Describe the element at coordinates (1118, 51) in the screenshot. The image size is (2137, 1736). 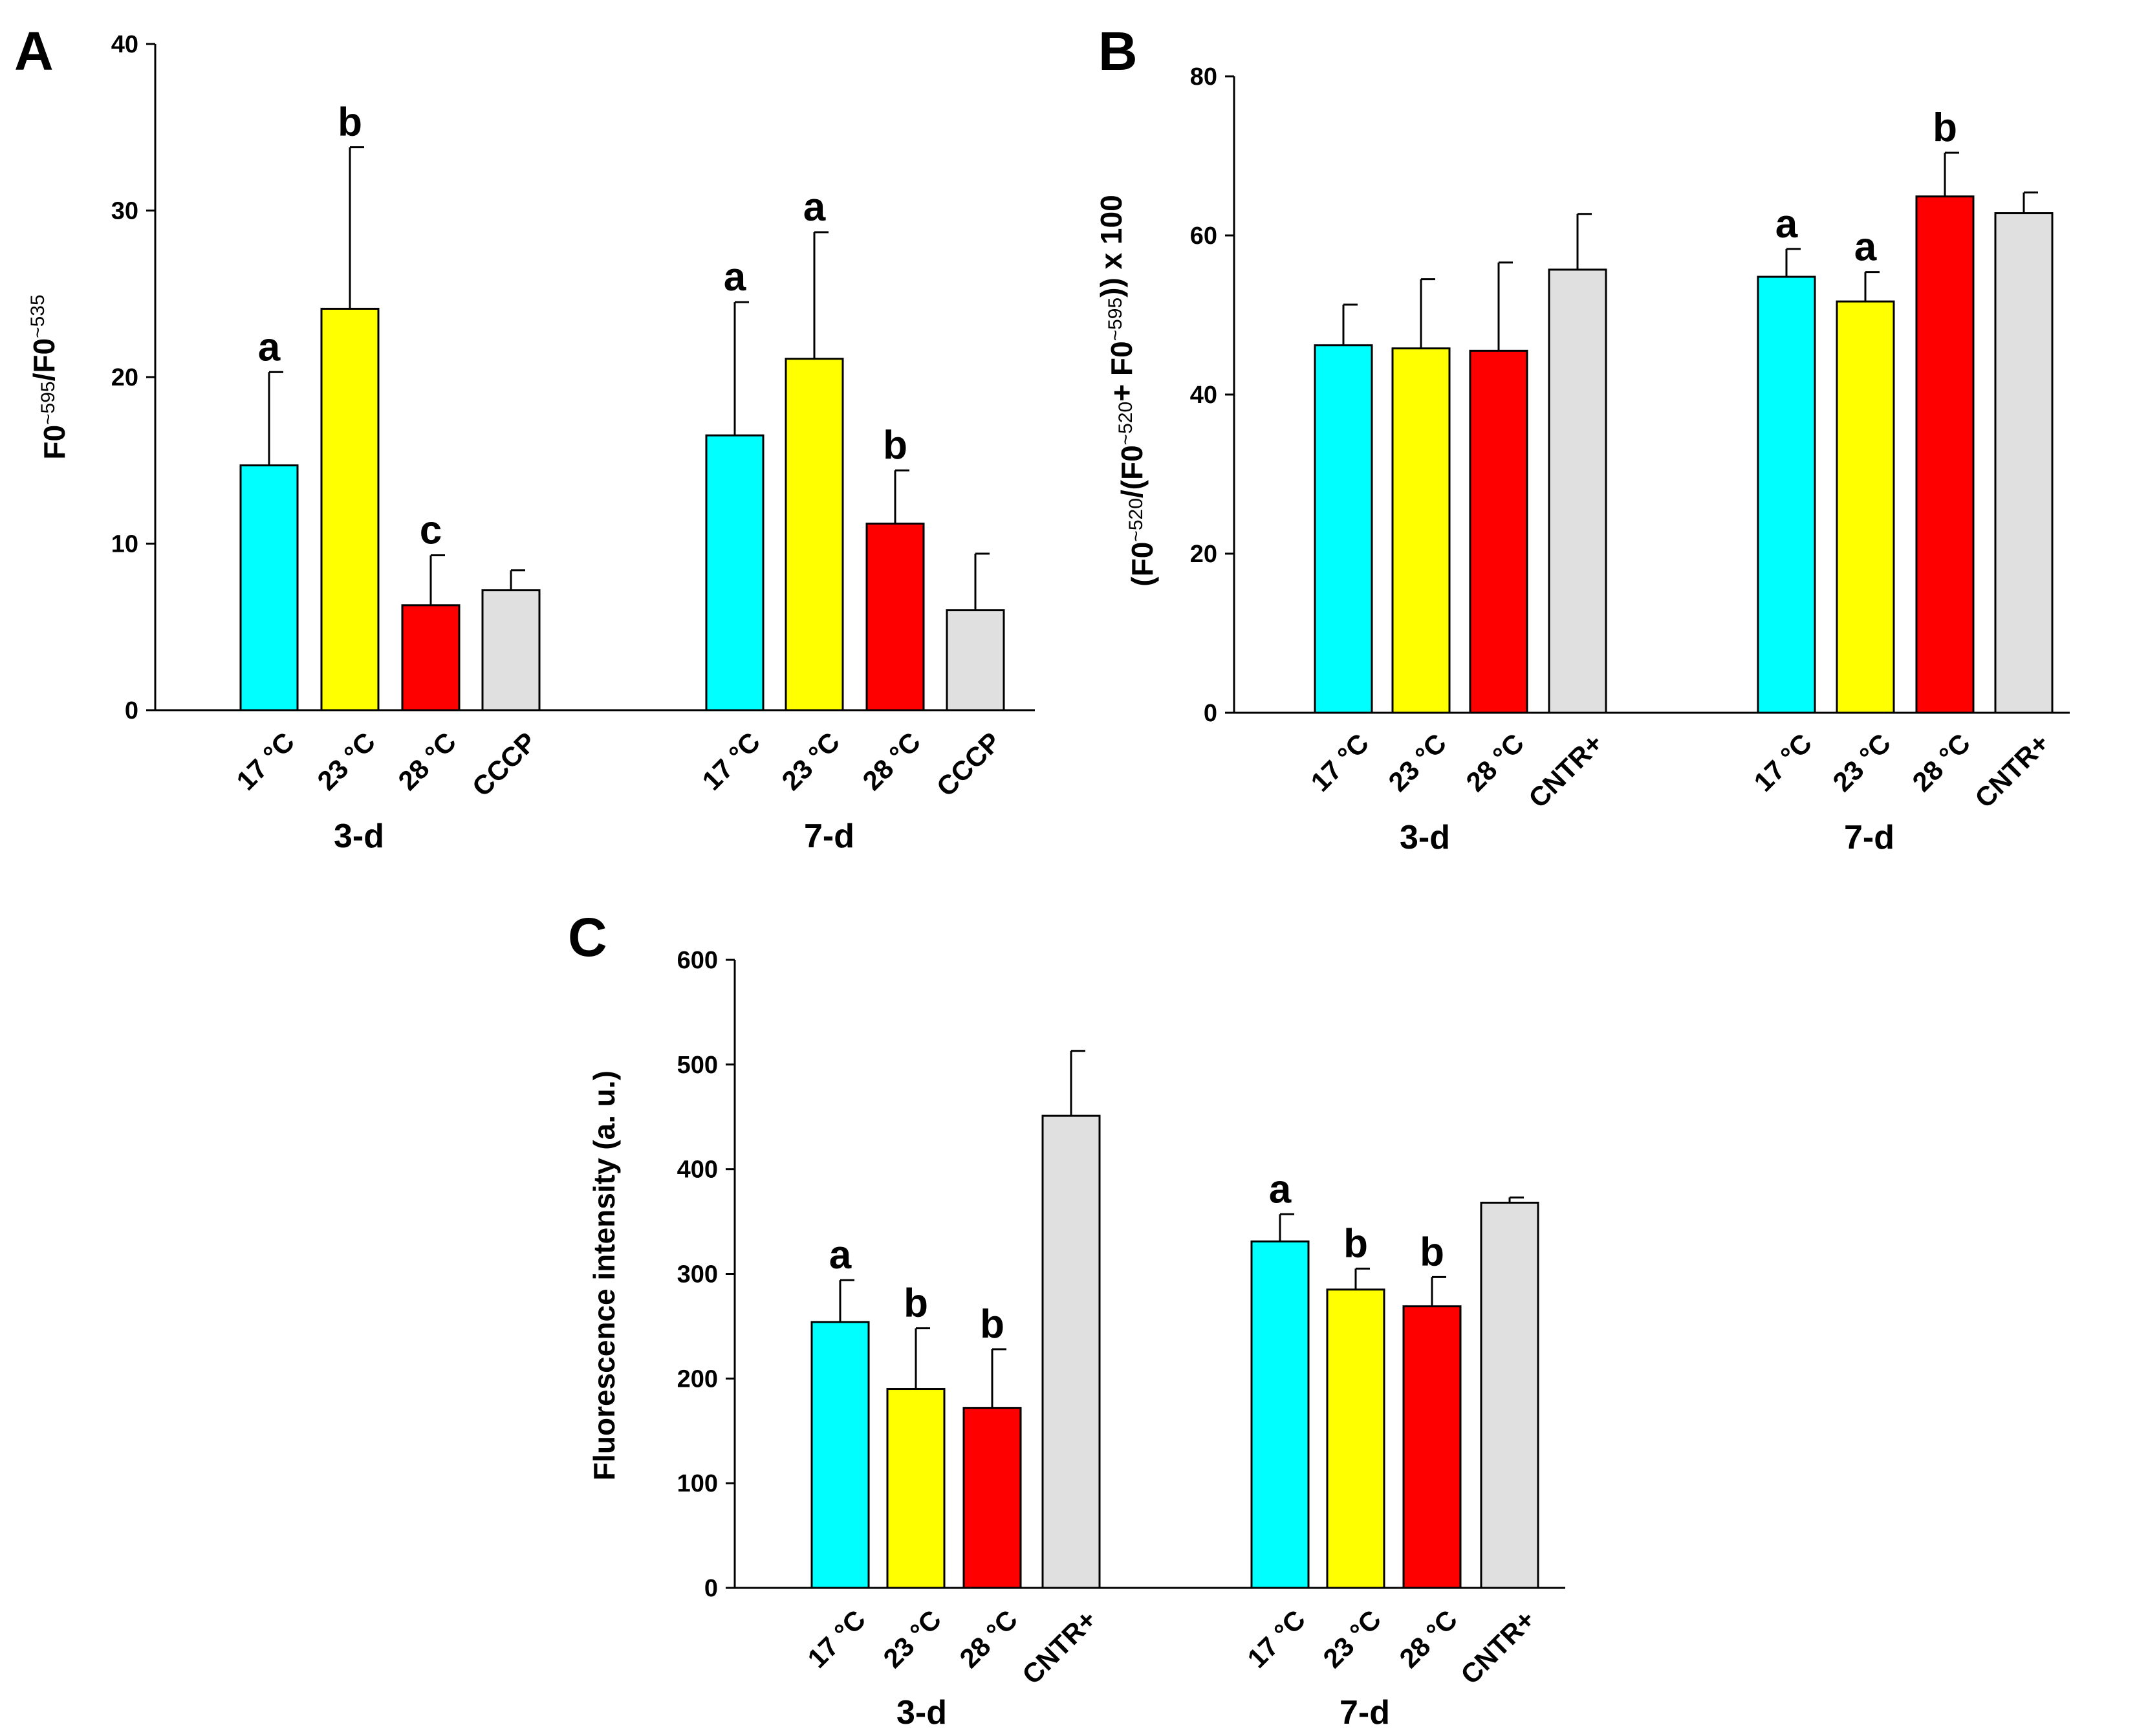
I see `panel-letter: B` at that location.